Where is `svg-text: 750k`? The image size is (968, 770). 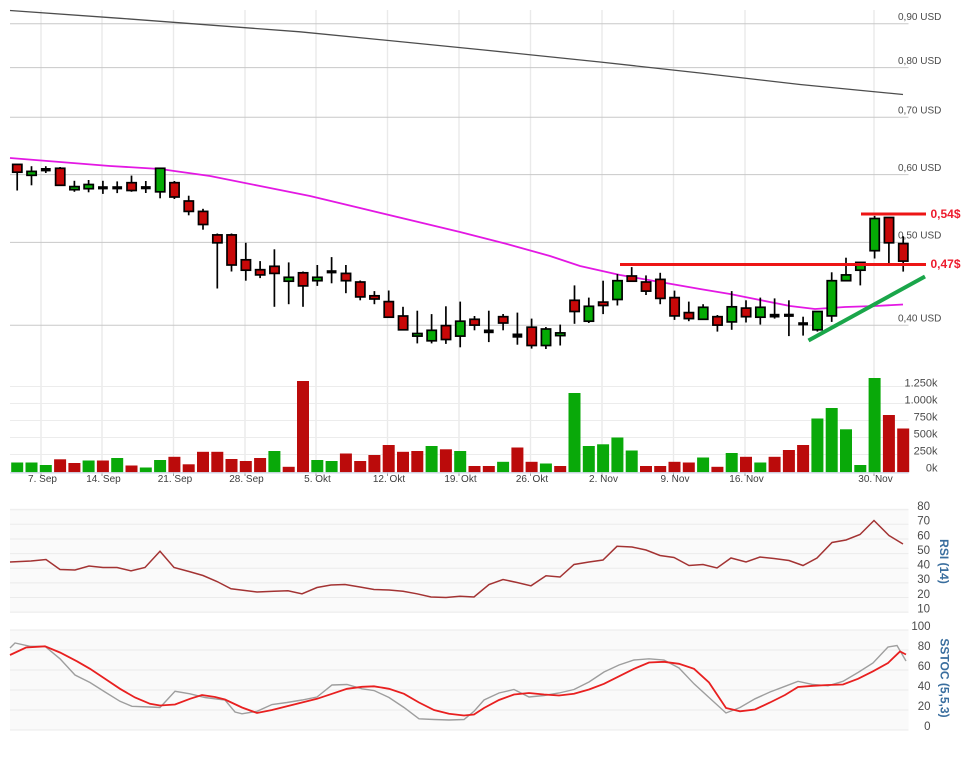 svg-text: 750k is located at coordinates (926, 418).